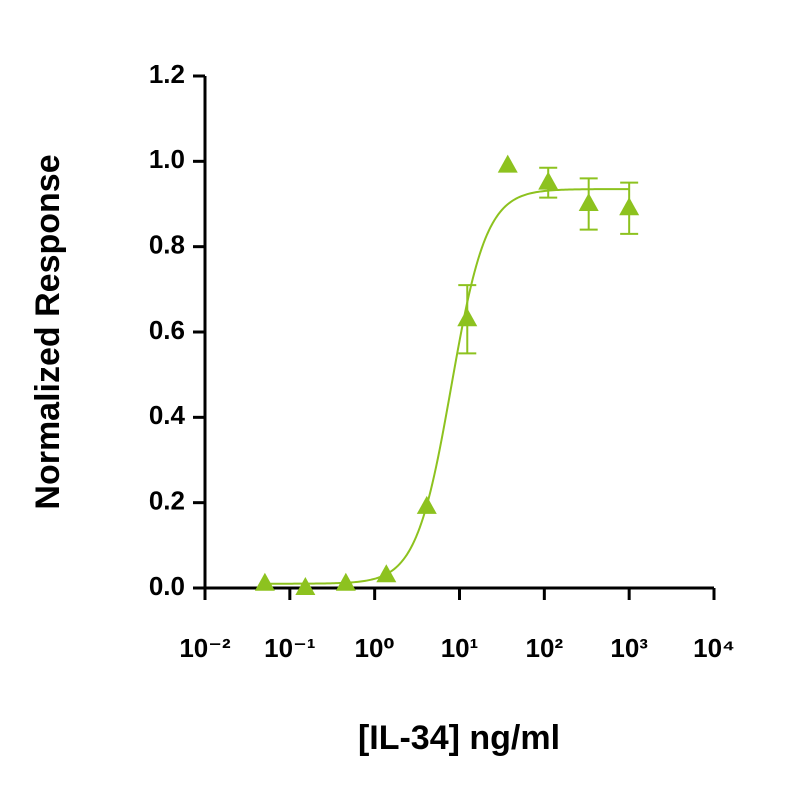 The image size is (800, 800). What do you see at coordinates (545, 648) in the screenshot?
I see `x-tick-label: 10²` at bounding box center [545, 648].